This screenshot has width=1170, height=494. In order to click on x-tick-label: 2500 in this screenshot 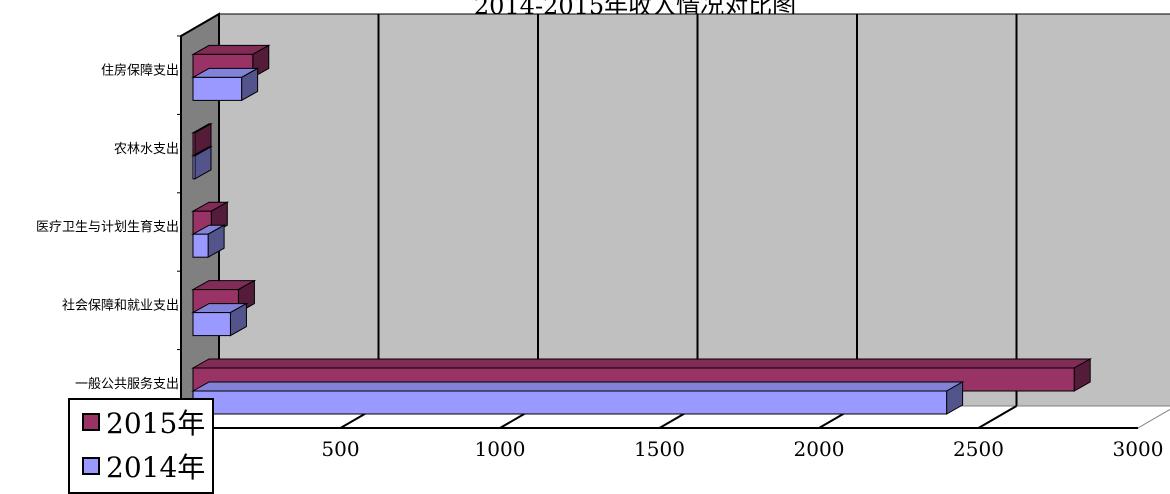, I will do `click(978, 449)`.